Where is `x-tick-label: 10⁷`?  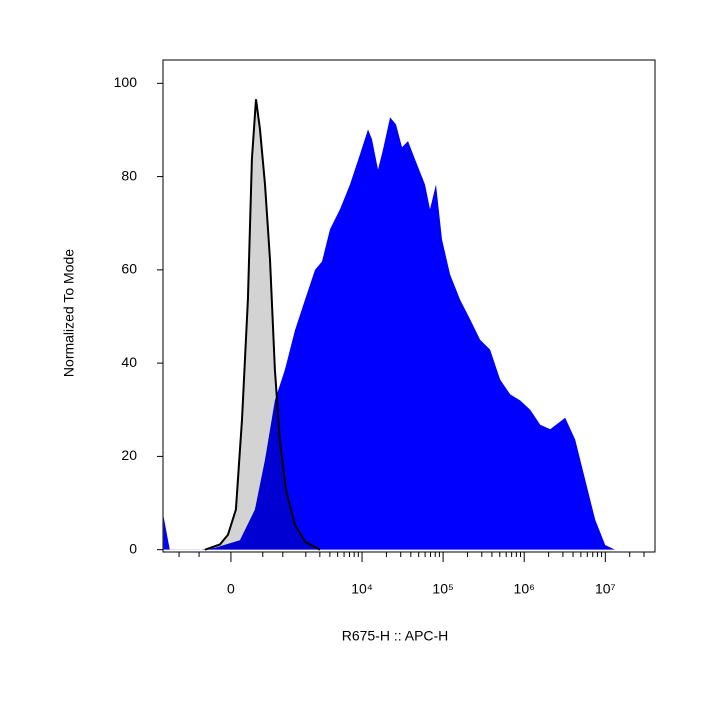 x-tick-label: 10⁷ is located at coordinates (605, 589).